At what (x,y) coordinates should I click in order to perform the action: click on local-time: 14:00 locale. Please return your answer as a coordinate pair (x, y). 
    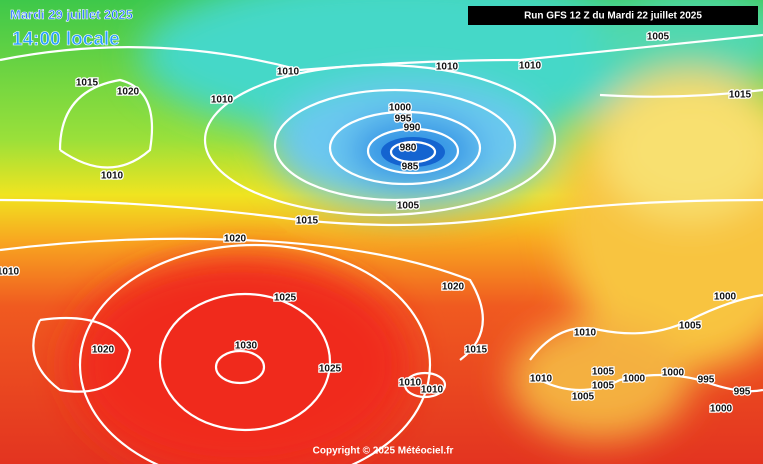
    Looking at the image, I should click on (66, 39).